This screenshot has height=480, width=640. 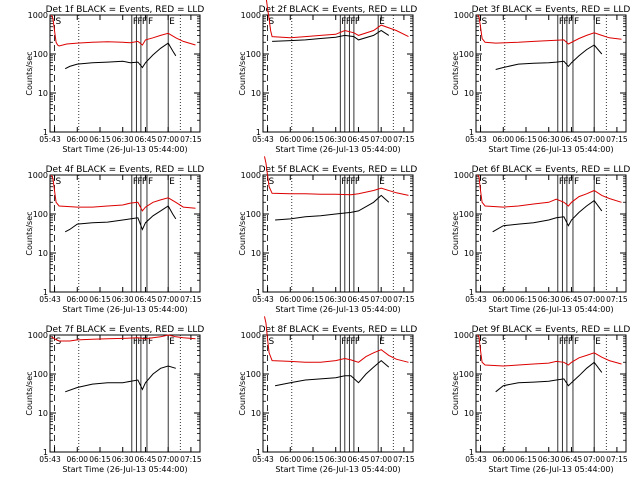 I want to click on p2-xtick-label: 06:45, so click(x=359, y=139).